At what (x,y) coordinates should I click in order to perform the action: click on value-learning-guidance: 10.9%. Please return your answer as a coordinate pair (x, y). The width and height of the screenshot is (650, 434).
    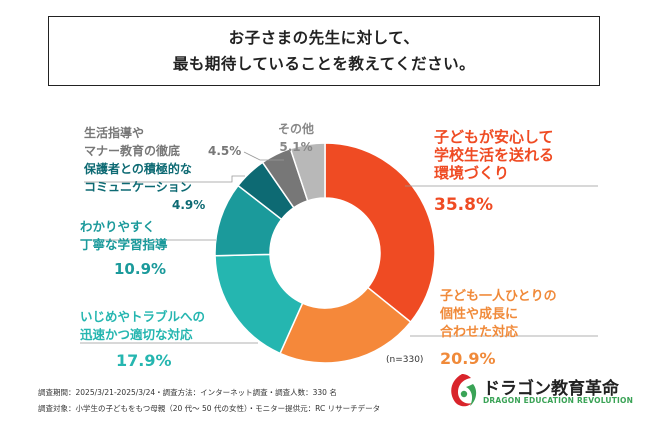
    Looking at the image, I should click on (140, 269).